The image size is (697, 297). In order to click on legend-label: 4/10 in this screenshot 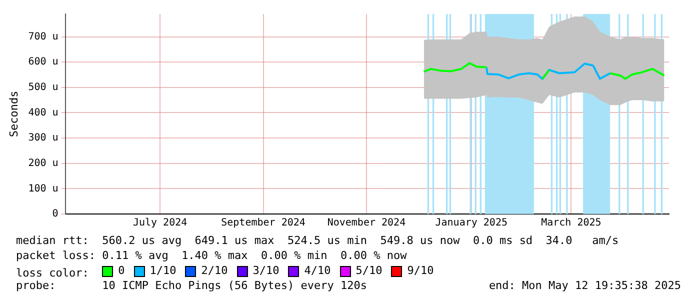, I will do `click(317, 271)`.